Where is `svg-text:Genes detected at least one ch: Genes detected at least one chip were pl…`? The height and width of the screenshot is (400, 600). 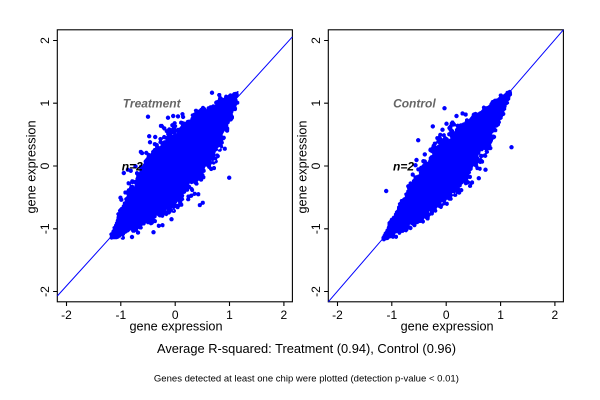 svg-text:Genes detected at least one ch: Genes detected at least one chip were pl… is located at coordinates (306, 379).